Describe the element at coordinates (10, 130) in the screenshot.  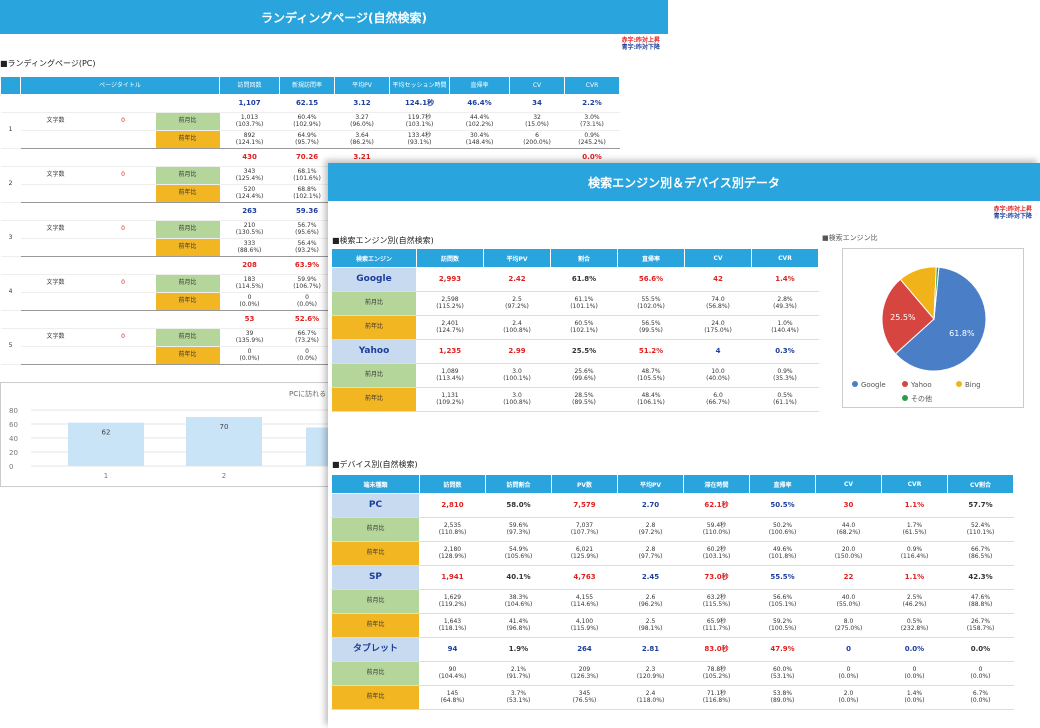
I see `lp-row-number: 1` at that location.